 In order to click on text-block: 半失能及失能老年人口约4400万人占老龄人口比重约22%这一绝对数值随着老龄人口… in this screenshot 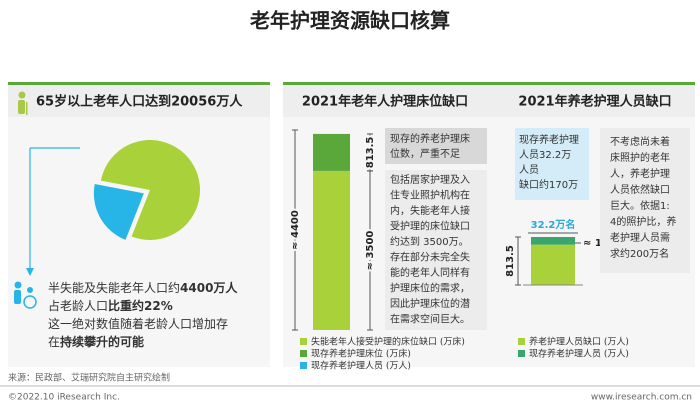, I will do `click(143, 314)`.